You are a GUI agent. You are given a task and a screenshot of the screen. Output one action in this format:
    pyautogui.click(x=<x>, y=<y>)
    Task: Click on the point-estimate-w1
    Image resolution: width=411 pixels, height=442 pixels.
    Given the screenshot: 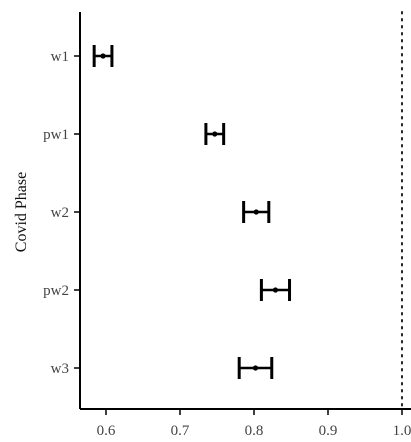 What is the action you would take?
    pyautogui.click(x=103, y=56)
    